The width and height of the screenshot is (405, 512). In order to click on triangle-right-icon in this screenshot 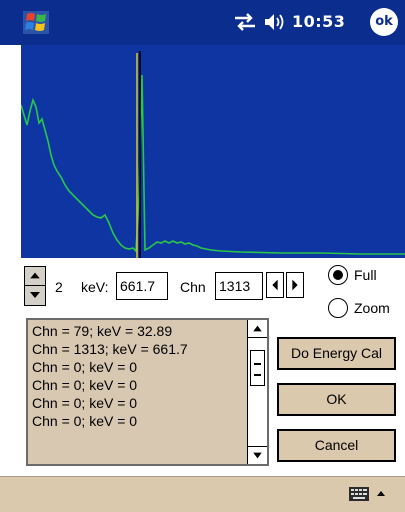, I will do `click(295, 285)`.